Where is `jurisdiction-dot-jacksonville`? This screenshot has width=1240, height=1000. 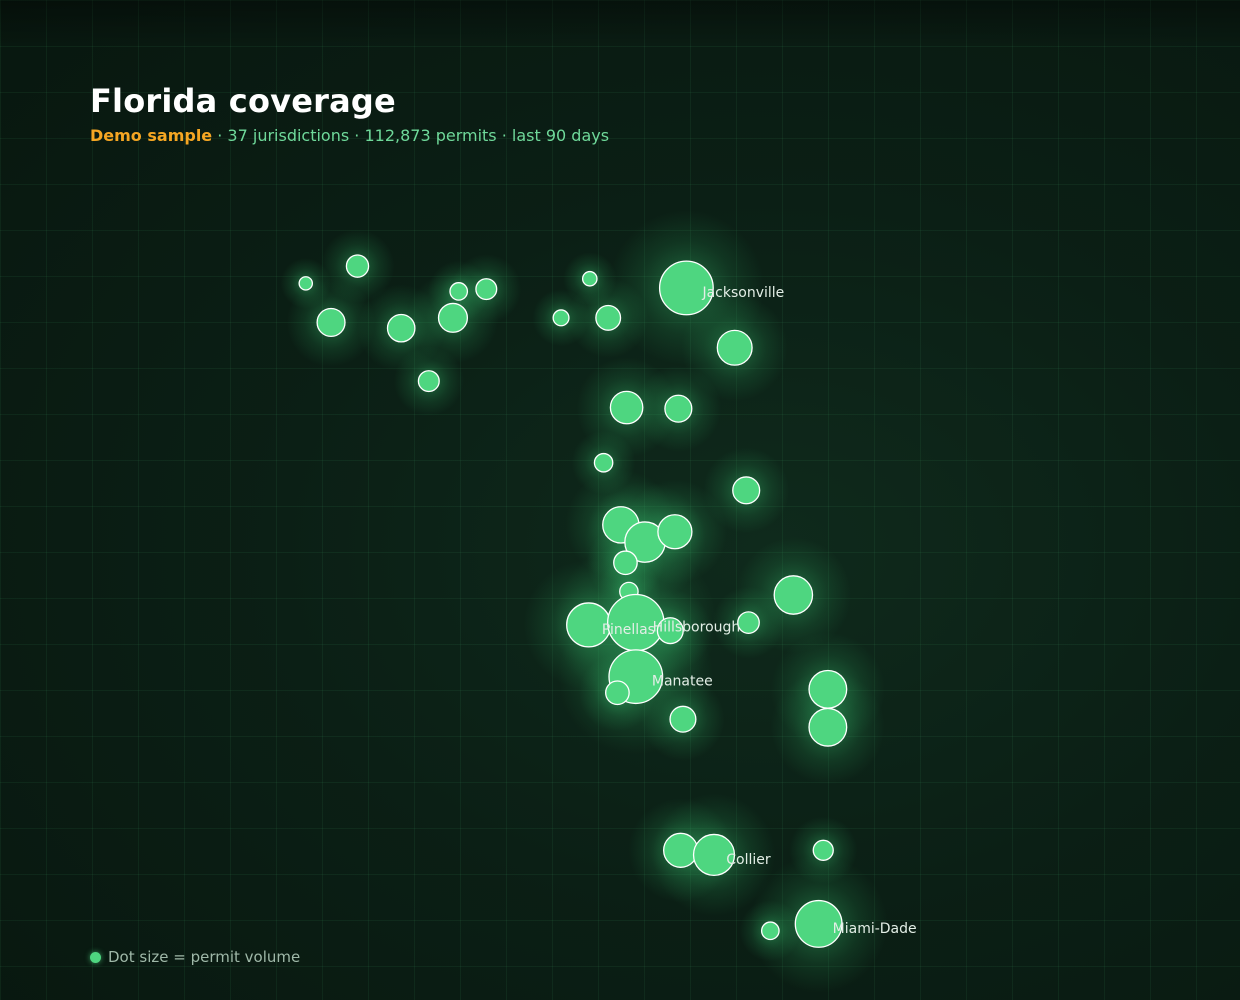
jurisdiction-dot-jacksonville is located at coordinates (686, 288).